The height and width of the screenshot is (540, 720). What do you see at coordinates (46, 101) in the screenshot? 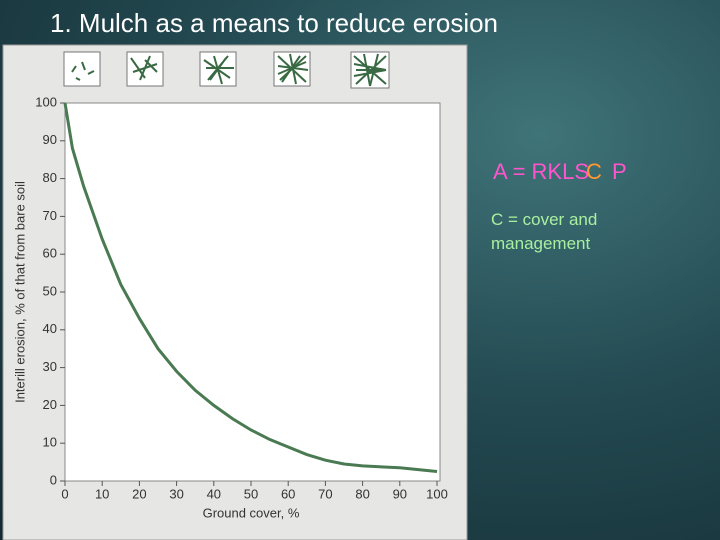
I see `y-tick-label: 100` at bounding box center [46, 101].